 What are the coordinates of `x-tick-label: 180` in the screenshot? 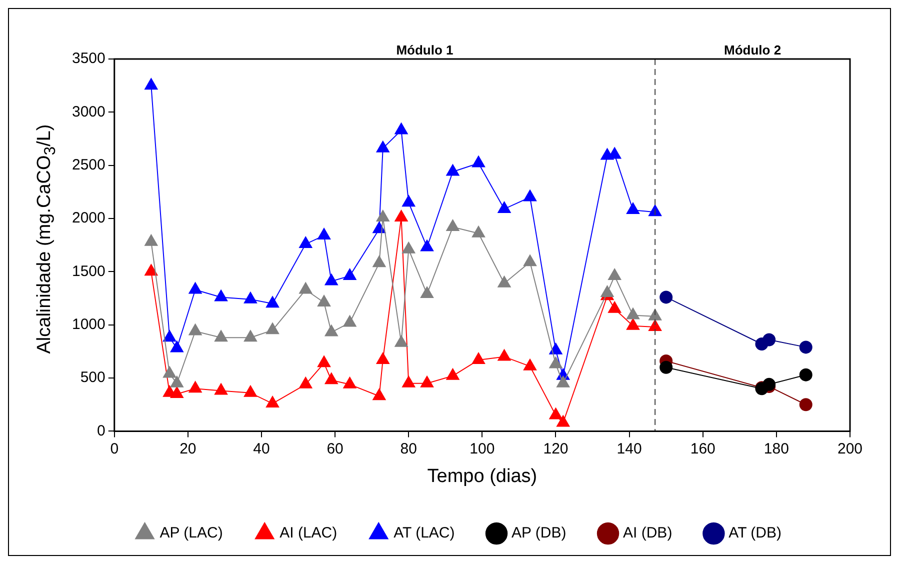 It's located at (776, 449).